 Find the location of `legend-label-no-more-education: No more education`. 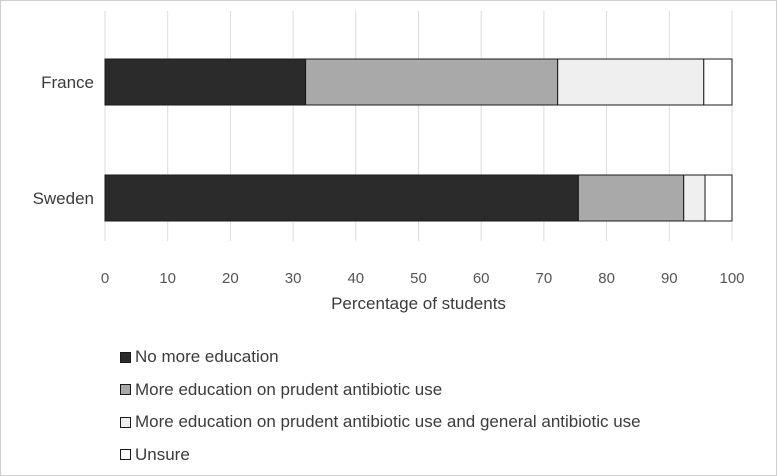

legend-label-no-more-education: No more education is located at coordinates (207, 357).